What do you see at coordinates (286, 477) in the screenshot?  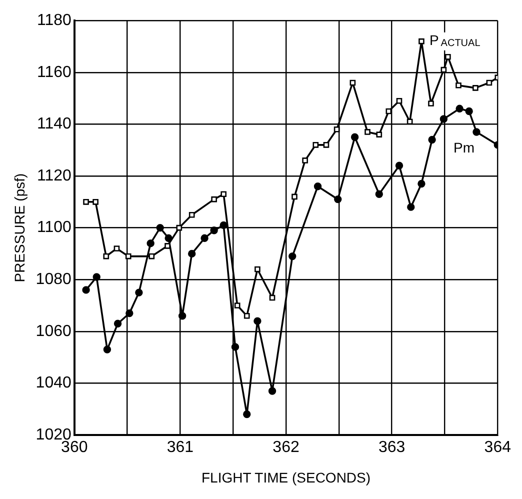 I see `x-axis-title: FLIGHT TIME (SECONDS)` at bounding box center [286, 477].